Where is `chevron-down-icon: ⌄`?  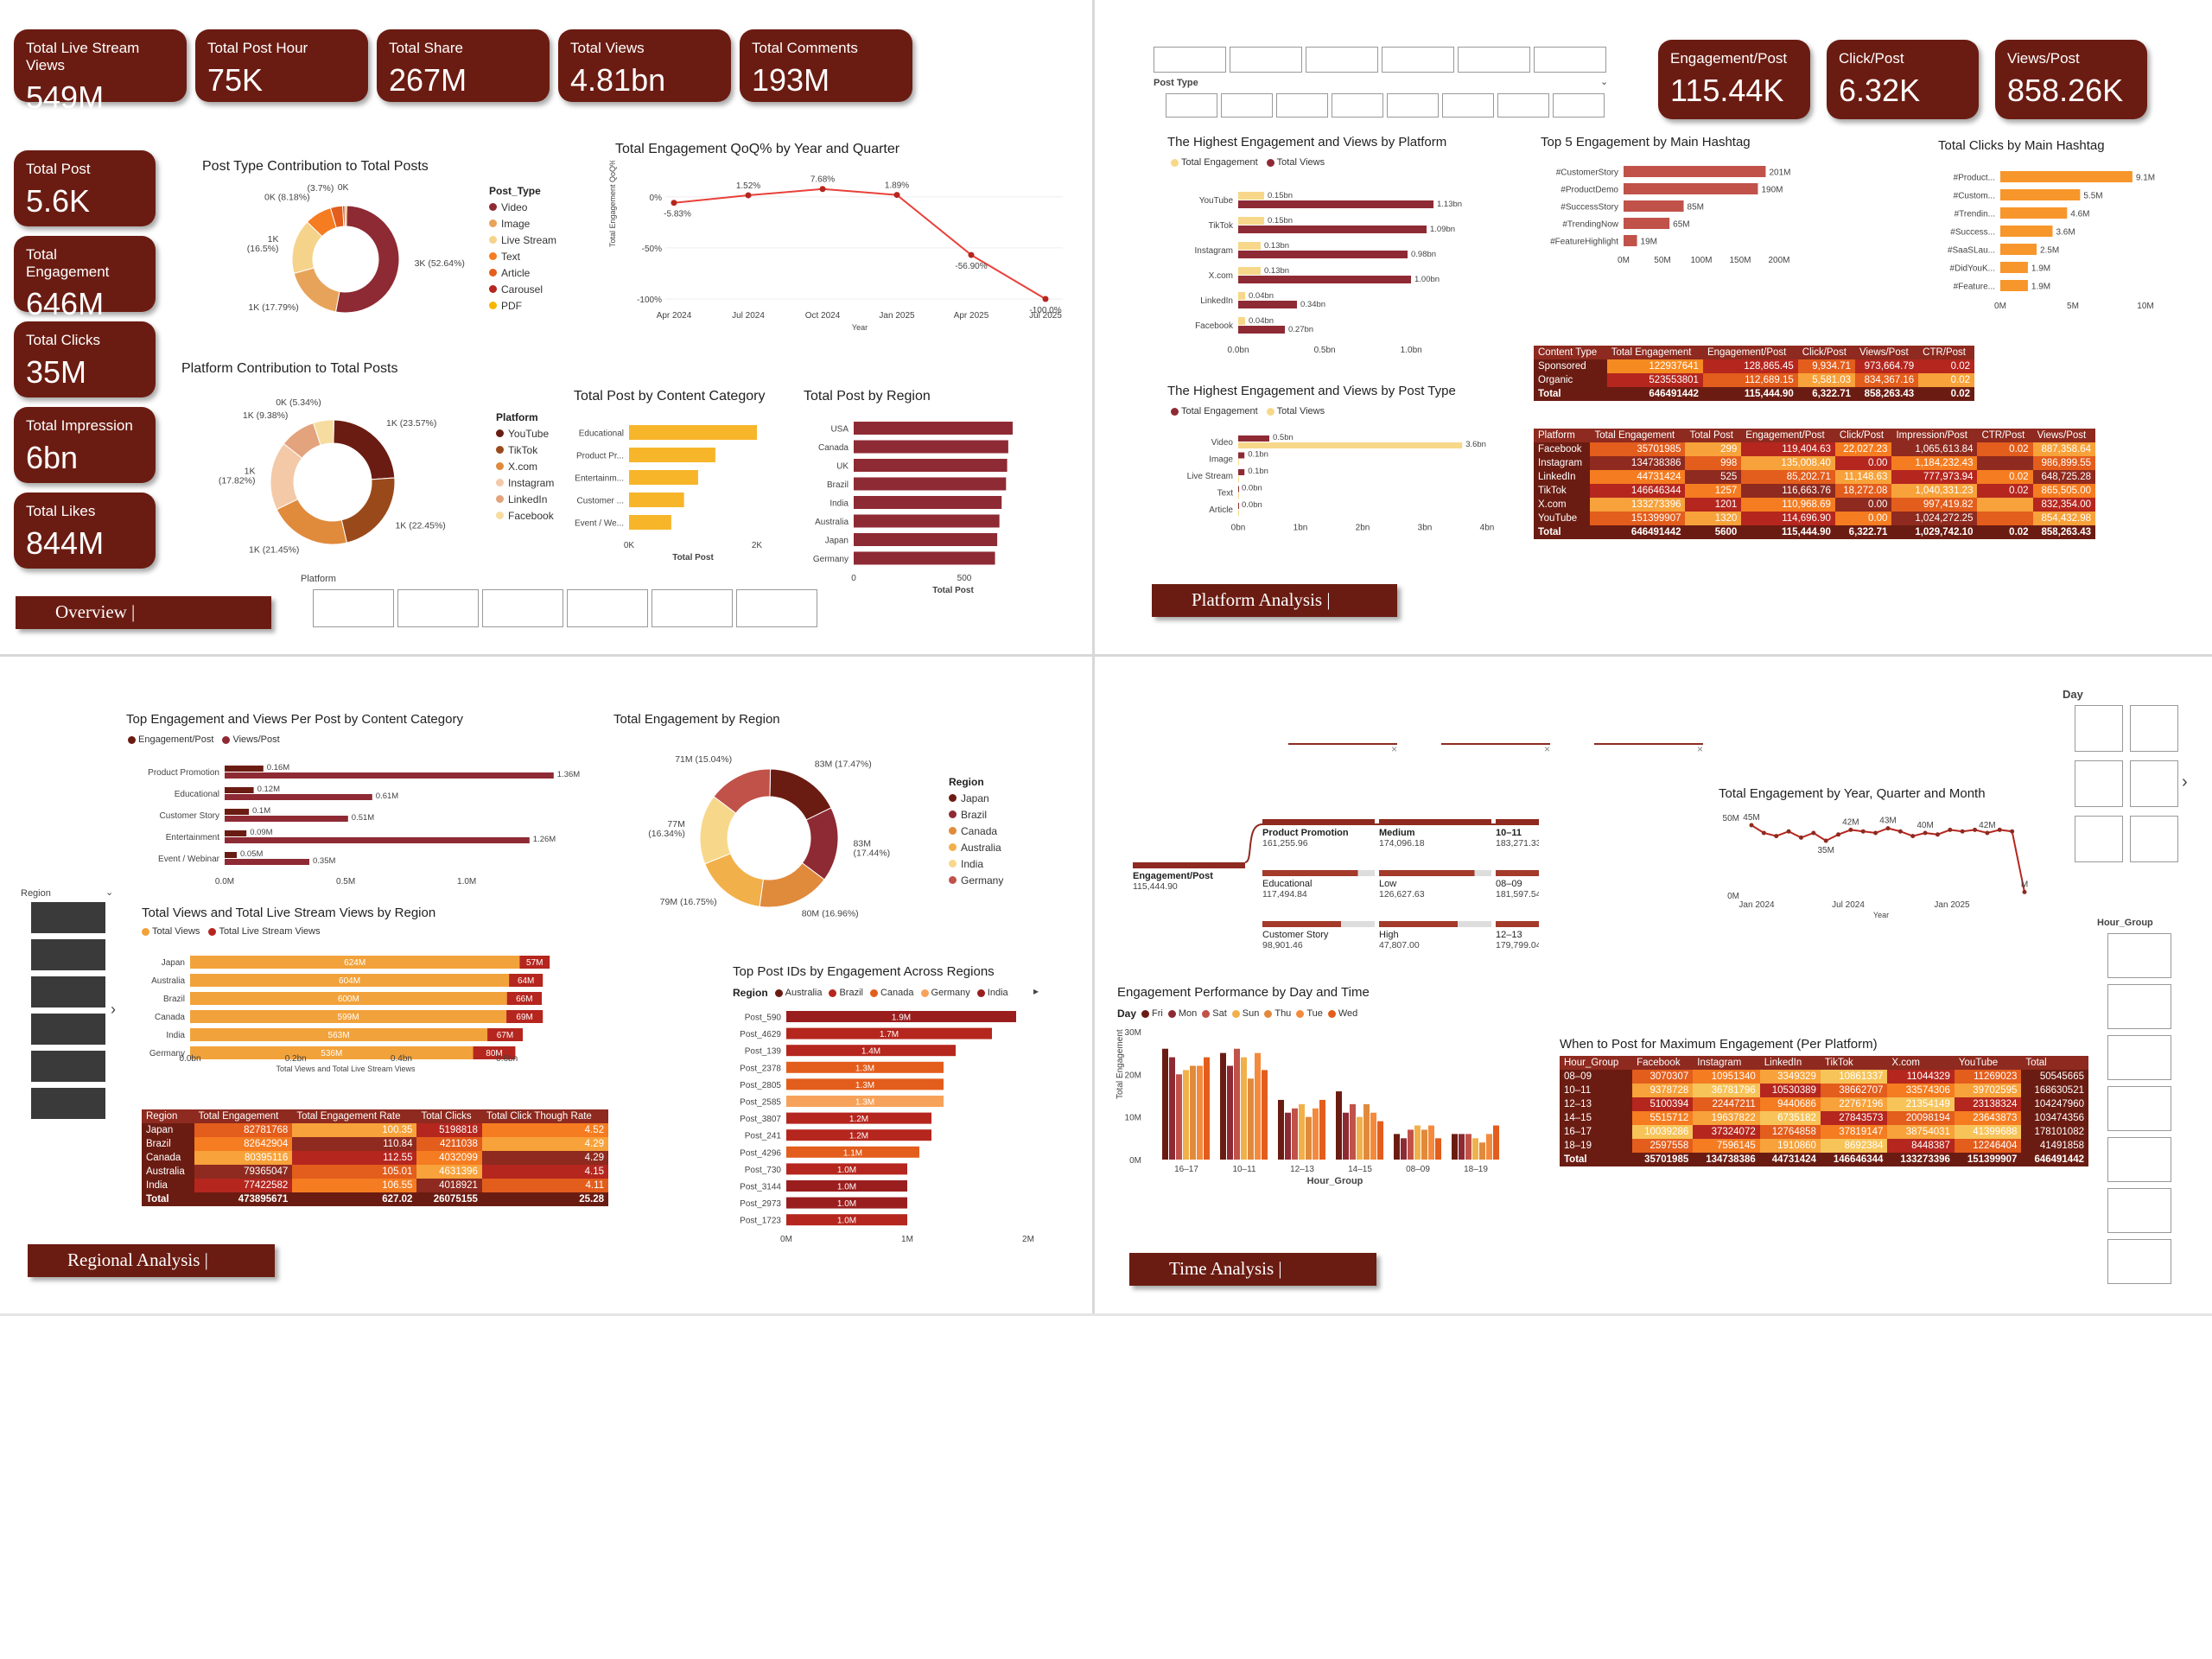
chevron-down-icon: ⌄ is located at coordinates (109, 892).